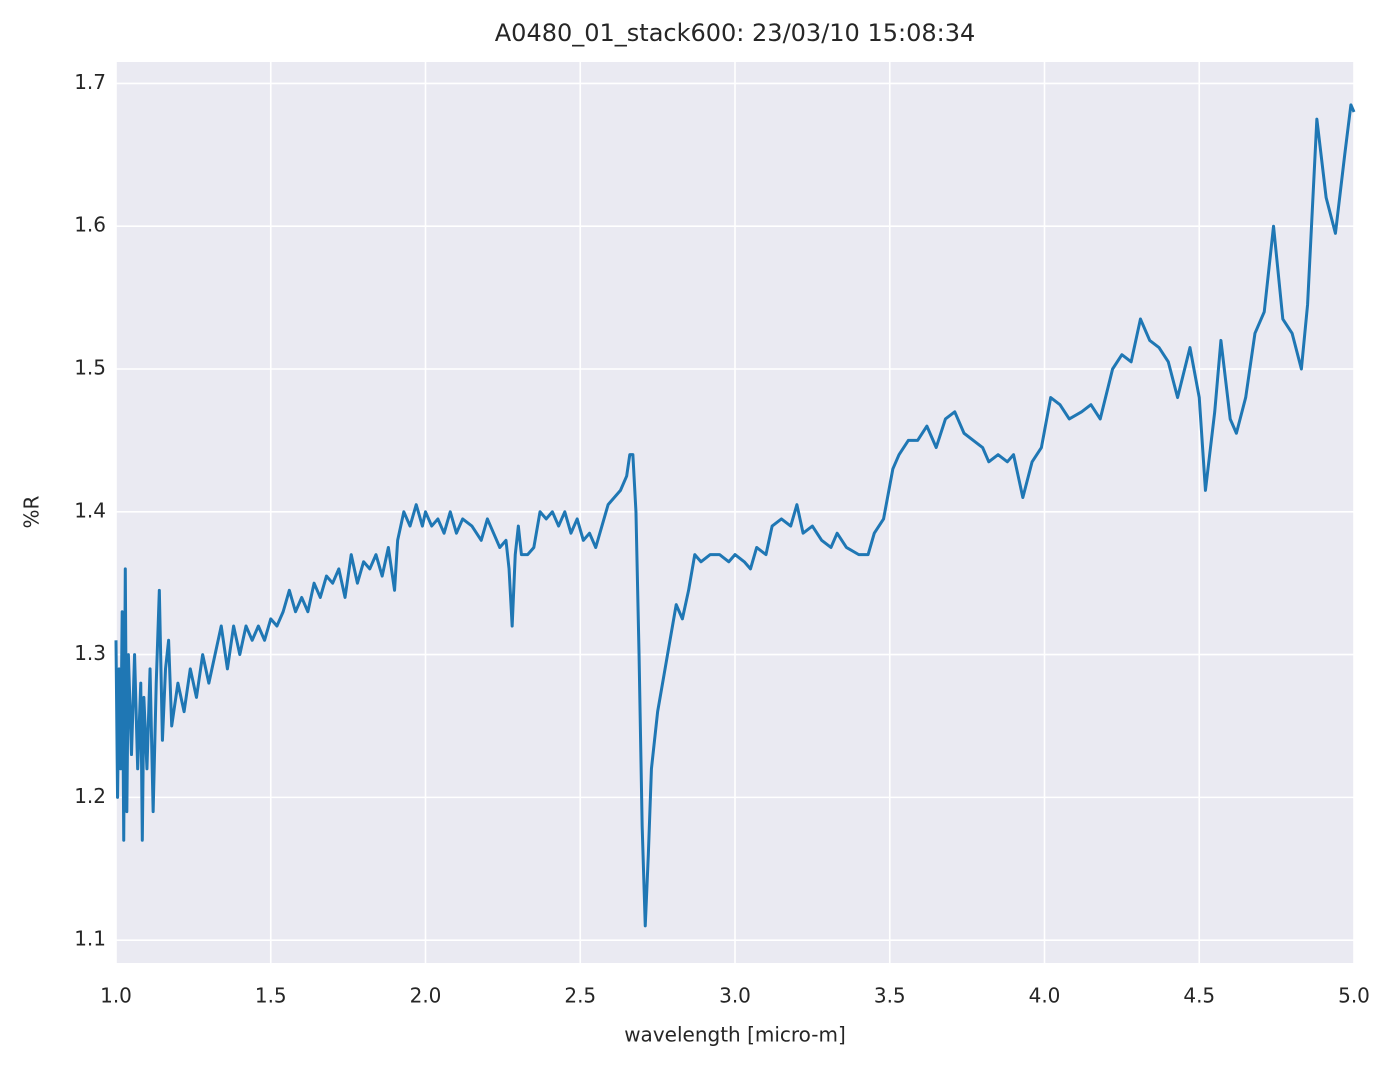  I want to click on x-tick-label: 4.5, so click(1199, 996).